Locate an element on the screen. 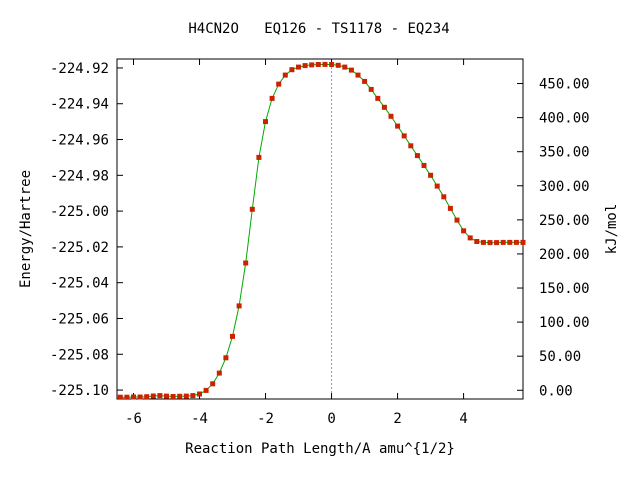 The image size is (640, 480). x-tick-label: -6 is located at coordinates (133, 419).